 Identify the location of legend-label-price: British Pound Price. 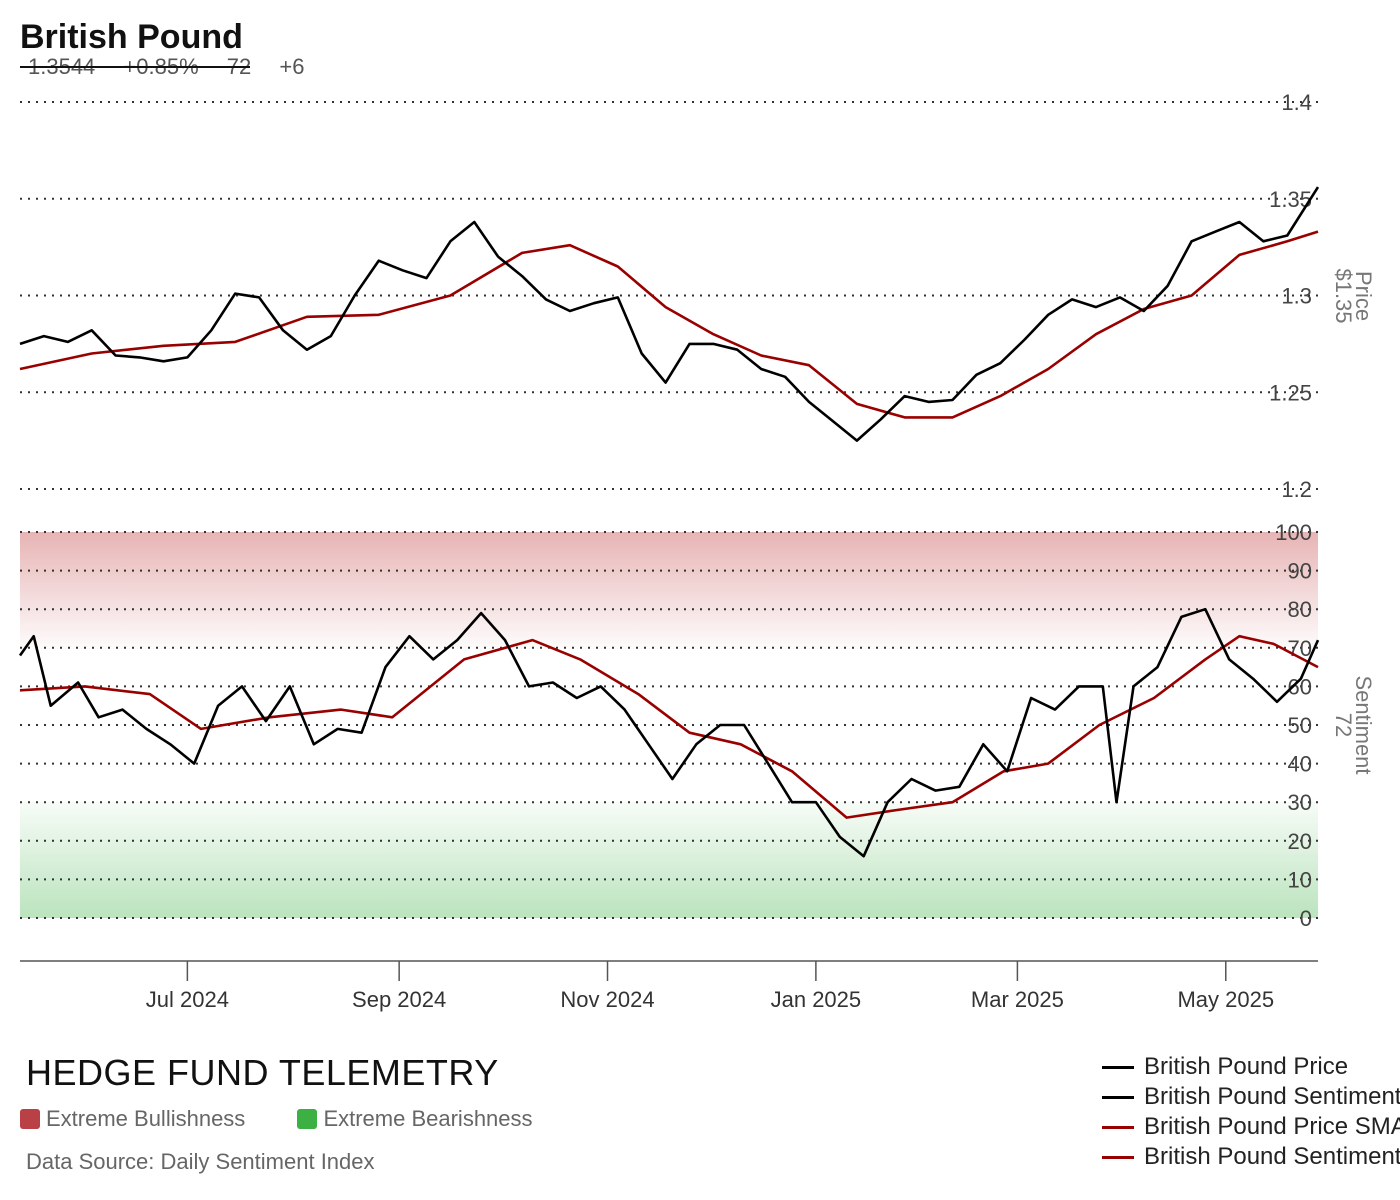
(1246, 1066).